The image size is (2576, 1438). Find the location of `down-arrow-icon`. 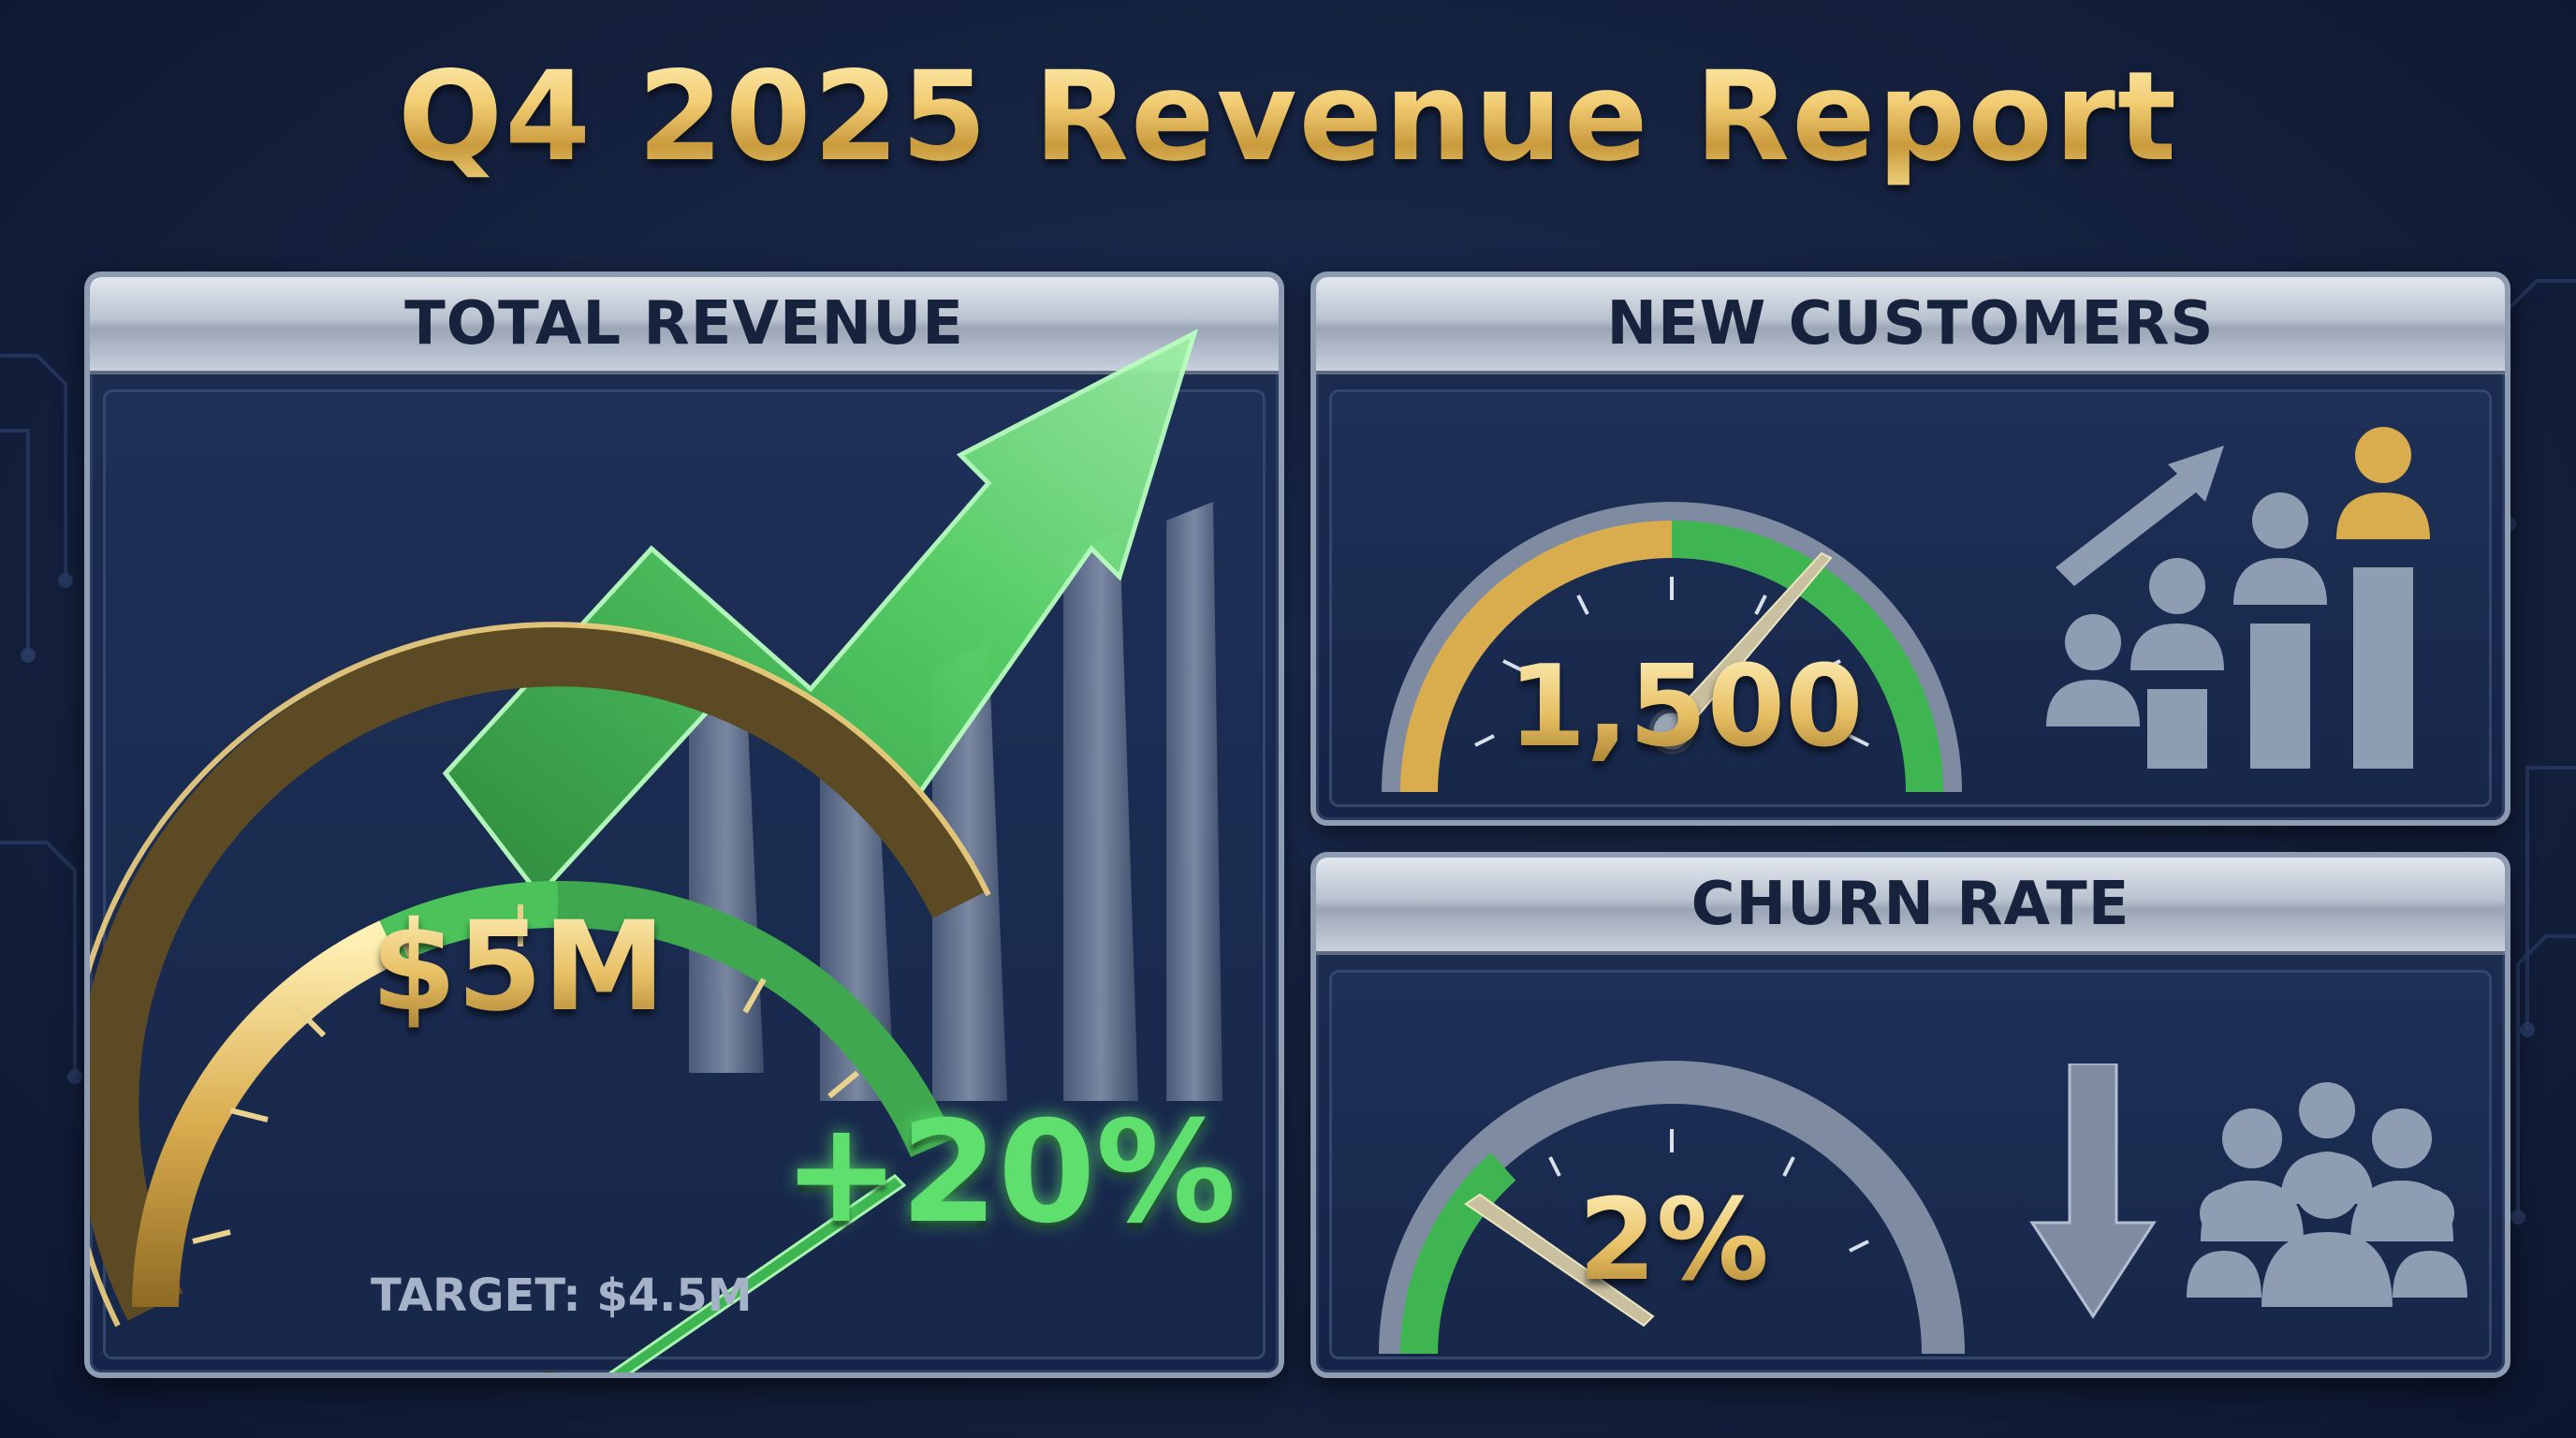

down-arrow-icon is located at coordinates (2093, 1191).